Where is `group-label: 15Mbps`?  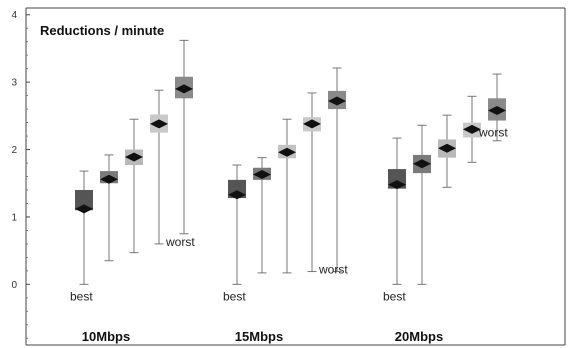
group-label: 15Mbps is located at coordinates (259, 336).